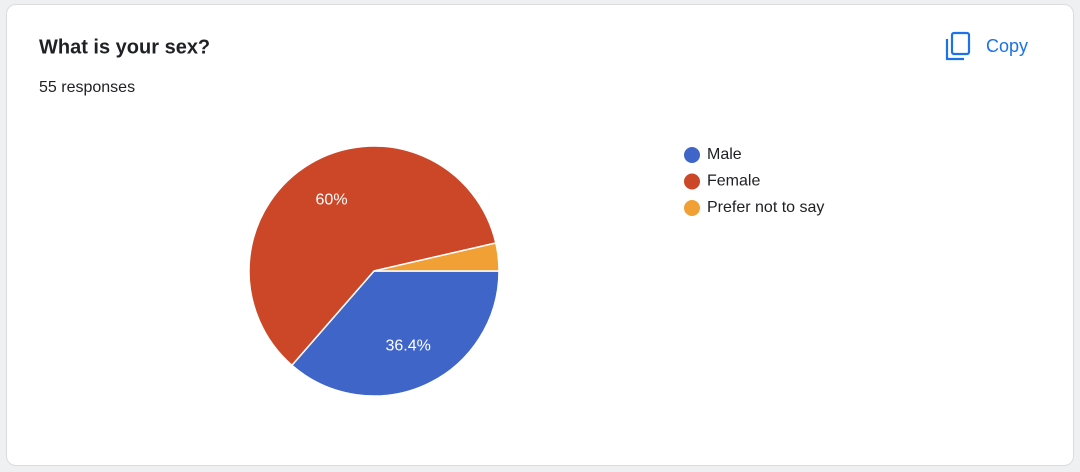 The image size is (1080, 472). What do you see at coordinates (765, 207) in the screenshot?
I see `legend-label: Prefer not to say` at bounding box center [765, 207].